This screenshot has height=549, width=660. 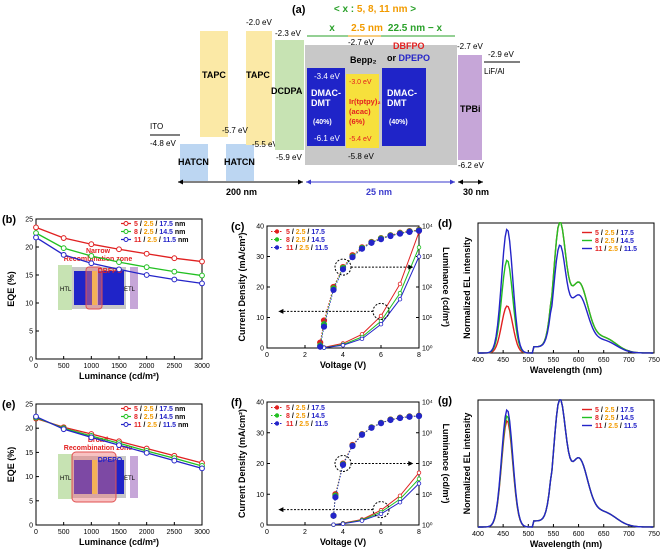 What do you see at coordinates (415, 28) in the screenshot?
I see `segment-right: 22.5 nm − x` at bounding box center [415, 28].